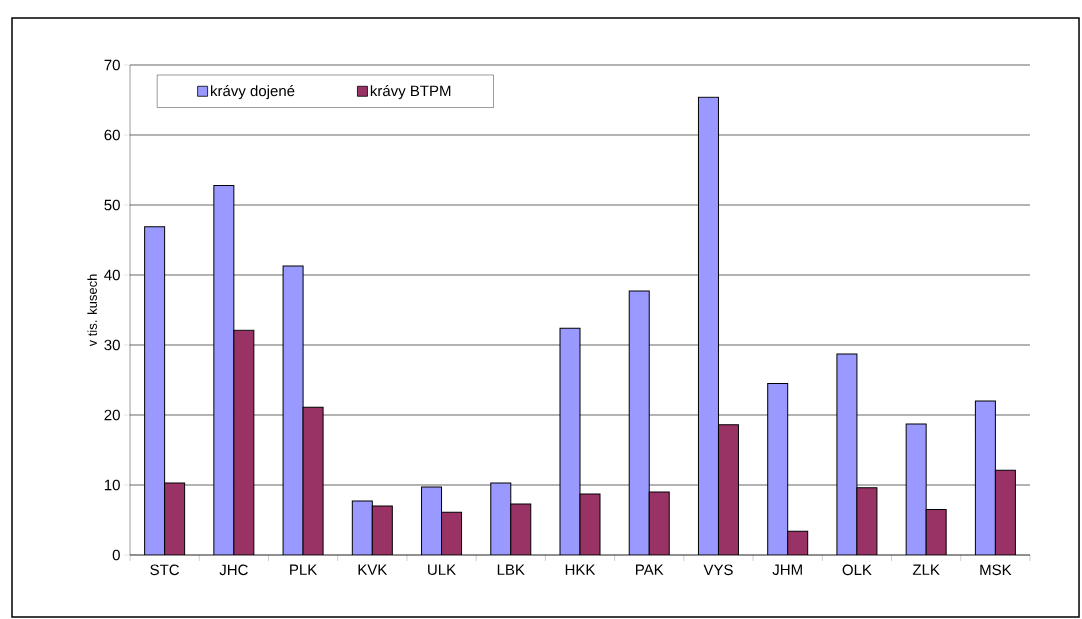 Image resolution: width=1082 pixels, height=619 pixels. What do you see at coordinates (112, 135) in the screenshot?
I see `y-tick-label: 60` at bounding box center [112, 135].